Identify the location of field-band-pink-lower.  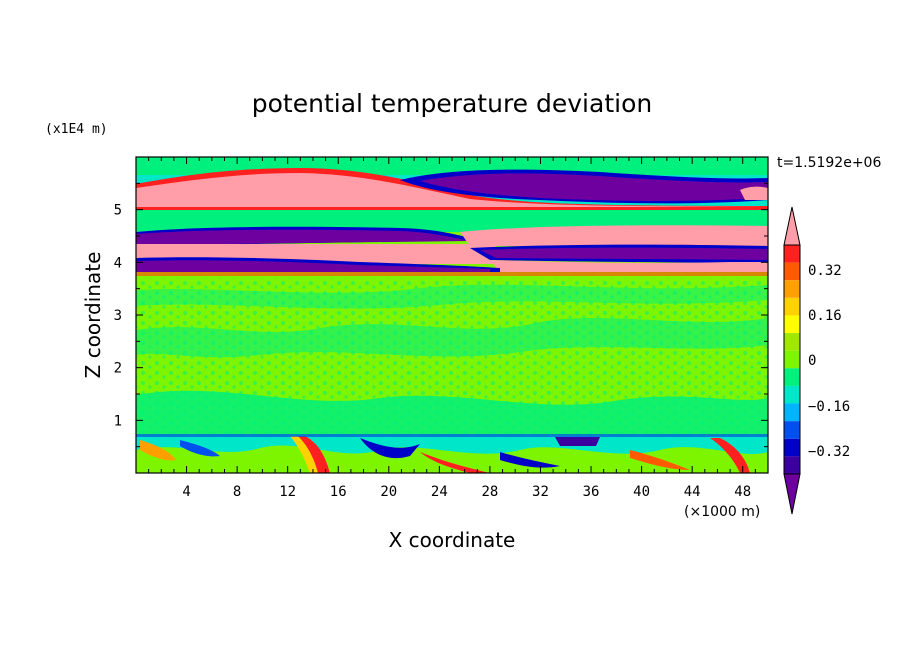
(629, 266).